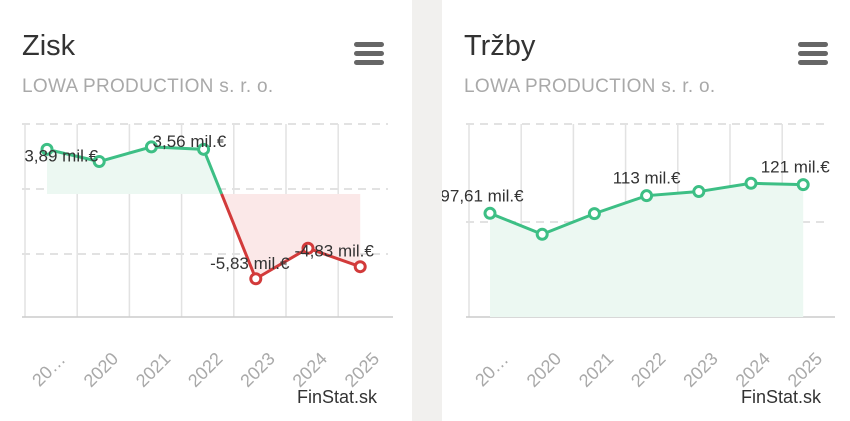  What do you see at coordinates (483, 195) in the screenshot?
I see `data-label: 97,61 mil.€` at bounding box center [483, 195].